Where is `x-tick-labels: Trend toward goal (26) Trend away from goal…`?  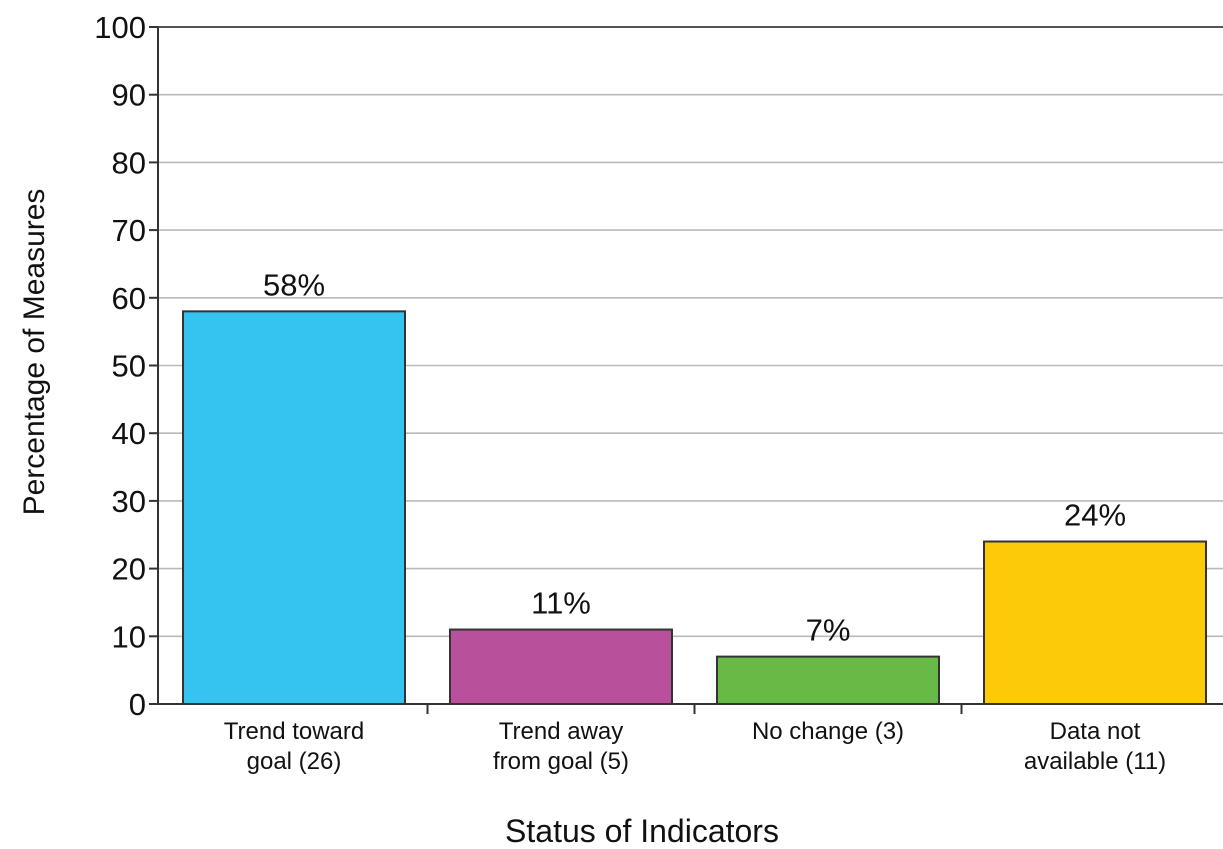 x-tick-labels: Trend toward goal (26) Trend away from goal… is located at coordinates (695, 746).